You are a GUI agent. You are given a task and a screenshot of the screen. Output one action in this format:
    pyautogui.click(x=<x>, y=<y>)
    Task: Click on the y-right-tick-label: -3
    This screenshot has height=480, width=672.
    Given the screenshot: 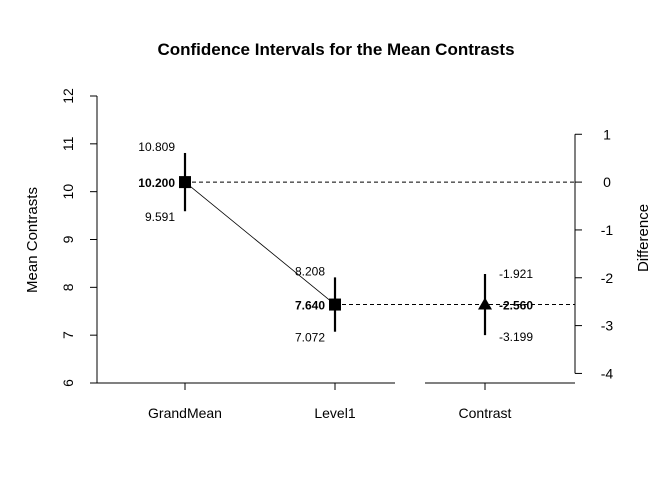 What is the action you would take?
    pyautogui.click(x=607, y=326)
    